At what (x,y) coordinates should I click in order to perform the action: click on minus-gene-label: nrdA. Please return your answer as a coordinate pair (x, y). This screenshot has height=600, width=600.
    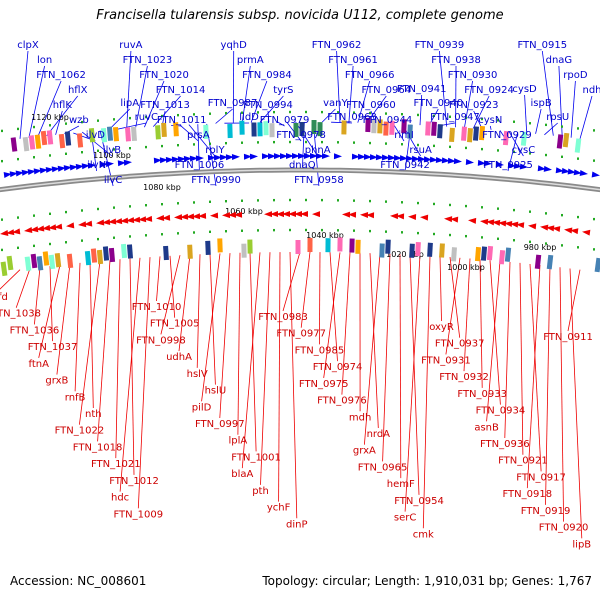
    Looking at the image, I should click on (379, 434).